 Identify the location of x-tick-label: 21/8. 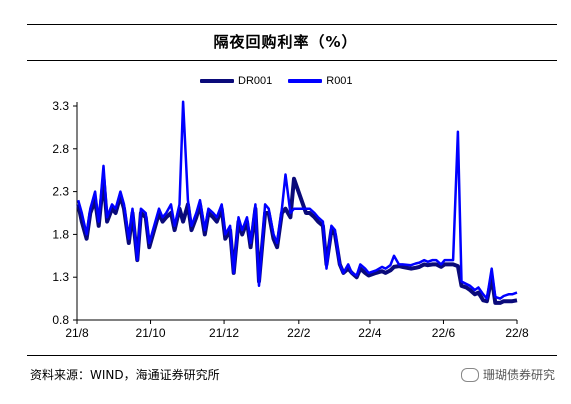
(77, 333).